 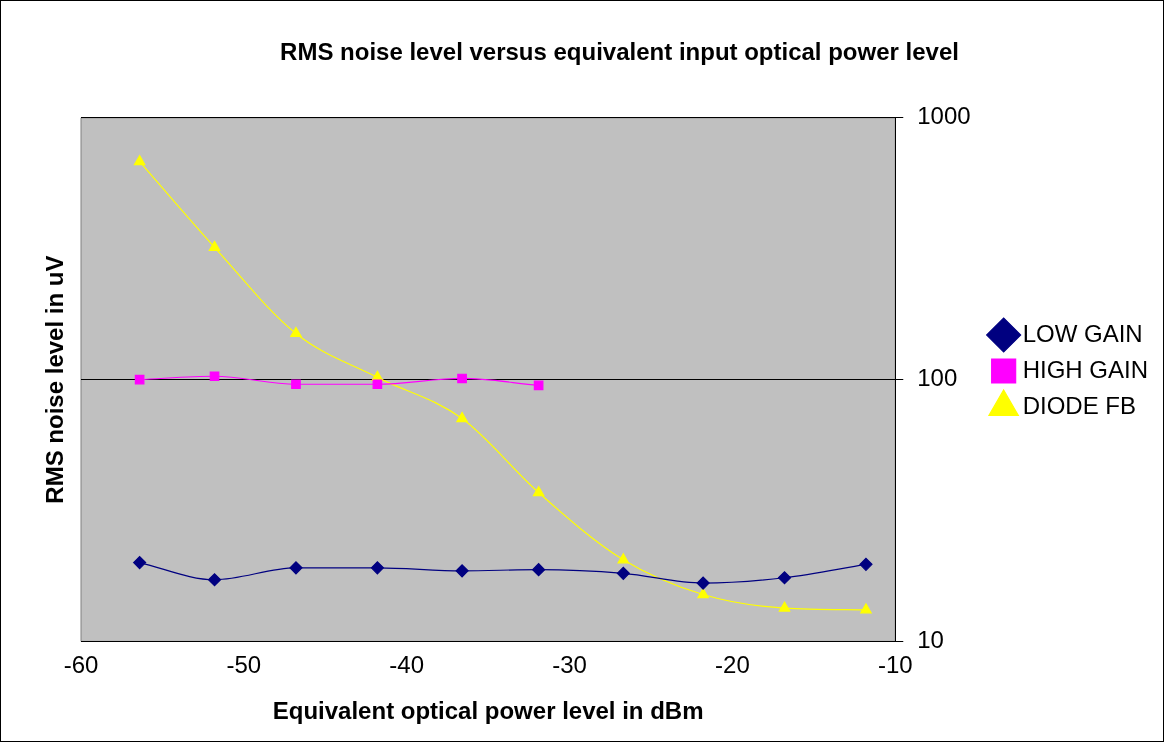 What do you see at coordinates (895, 665) in the screenshot?
I see `x-tick-label: -10` at bounding box center [895, 665].